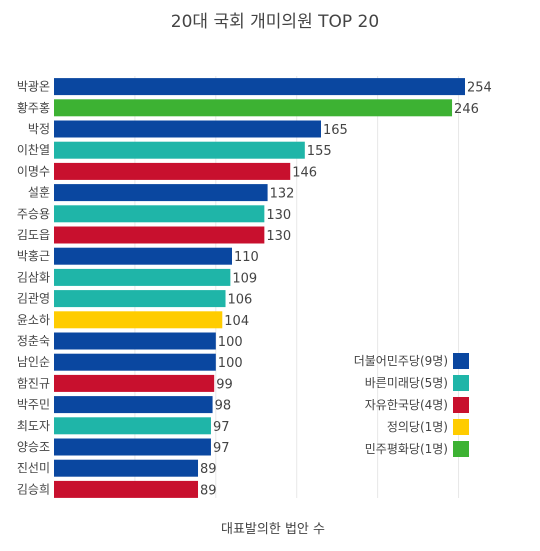 The image size is (540, 551). Describe the element at coordinates (33, 108) in the screenshot. I see `category-label: 황주홍` at that location.